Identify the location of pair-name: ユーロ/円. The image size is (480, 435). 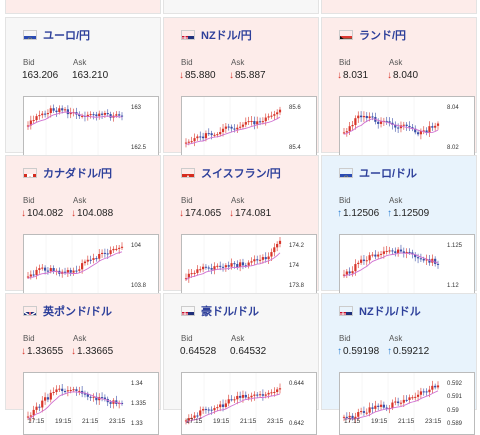
(67, 36).